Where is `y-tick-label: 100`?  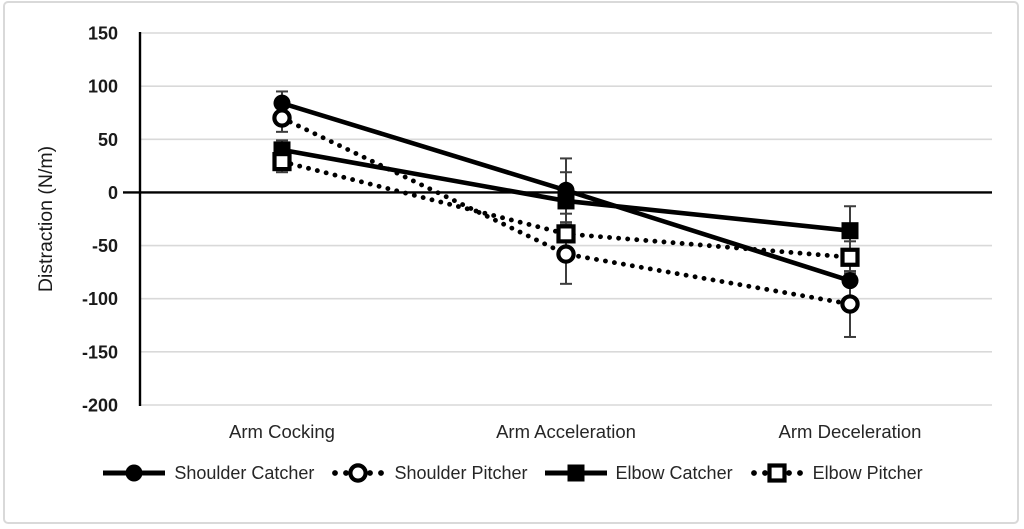 y-tick-label: 100 is located at coordinates (103, 87).